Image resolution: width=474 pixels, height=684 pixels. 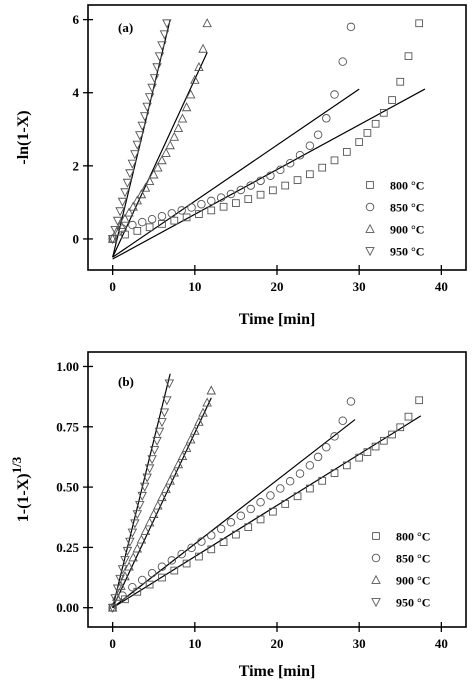 What do you see at coordinates (162, 498) in the screenshot?
I see `series-triangle-up` at bounding box center [162, 498].